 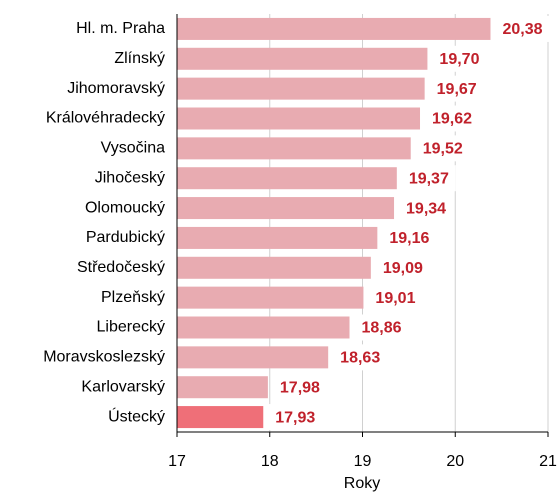 I want to click on x-tick-label: 19, so click(x=363, y=461).